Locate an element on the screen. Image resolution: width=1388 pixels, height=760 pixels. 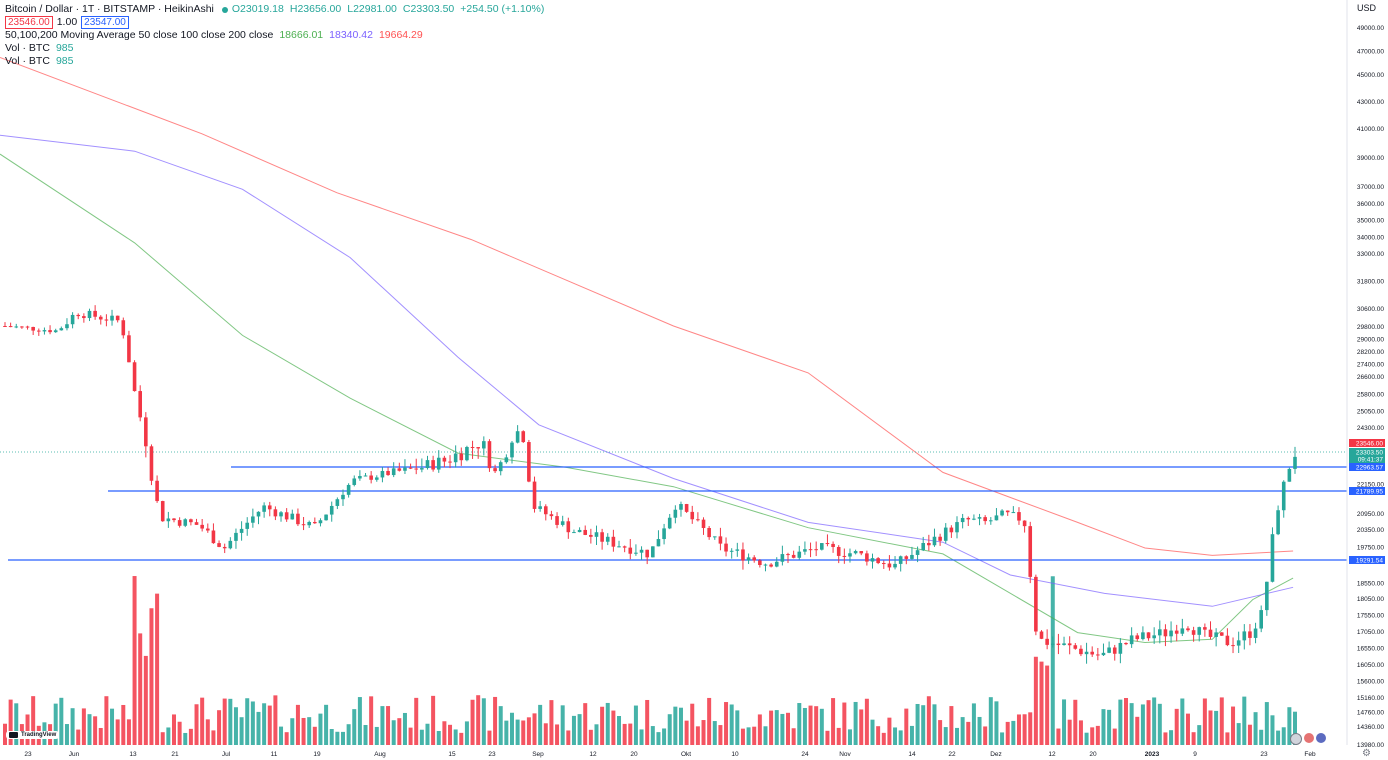
sell-price-box: 23546.00 is located at coordinates (29, 22).